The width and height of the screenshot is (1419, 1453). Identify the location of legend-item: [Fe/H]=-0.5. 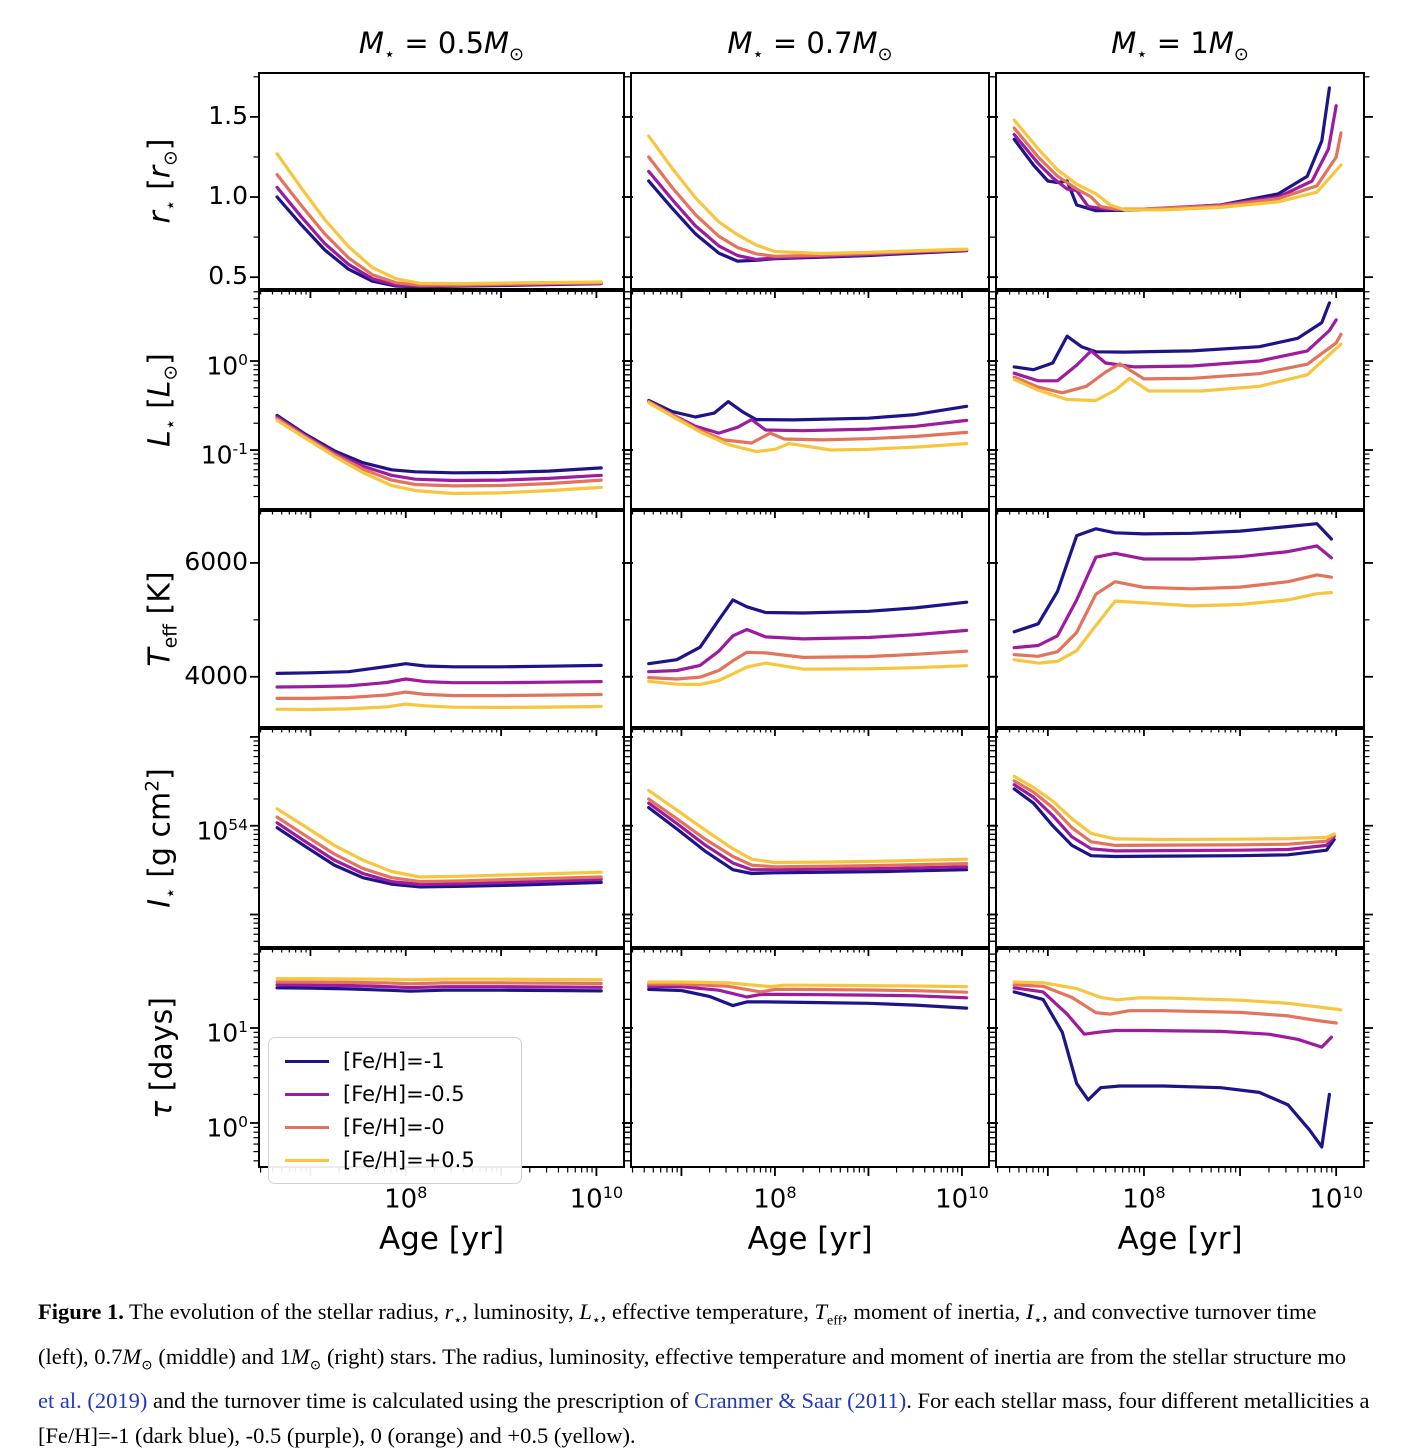
(397, 1094).